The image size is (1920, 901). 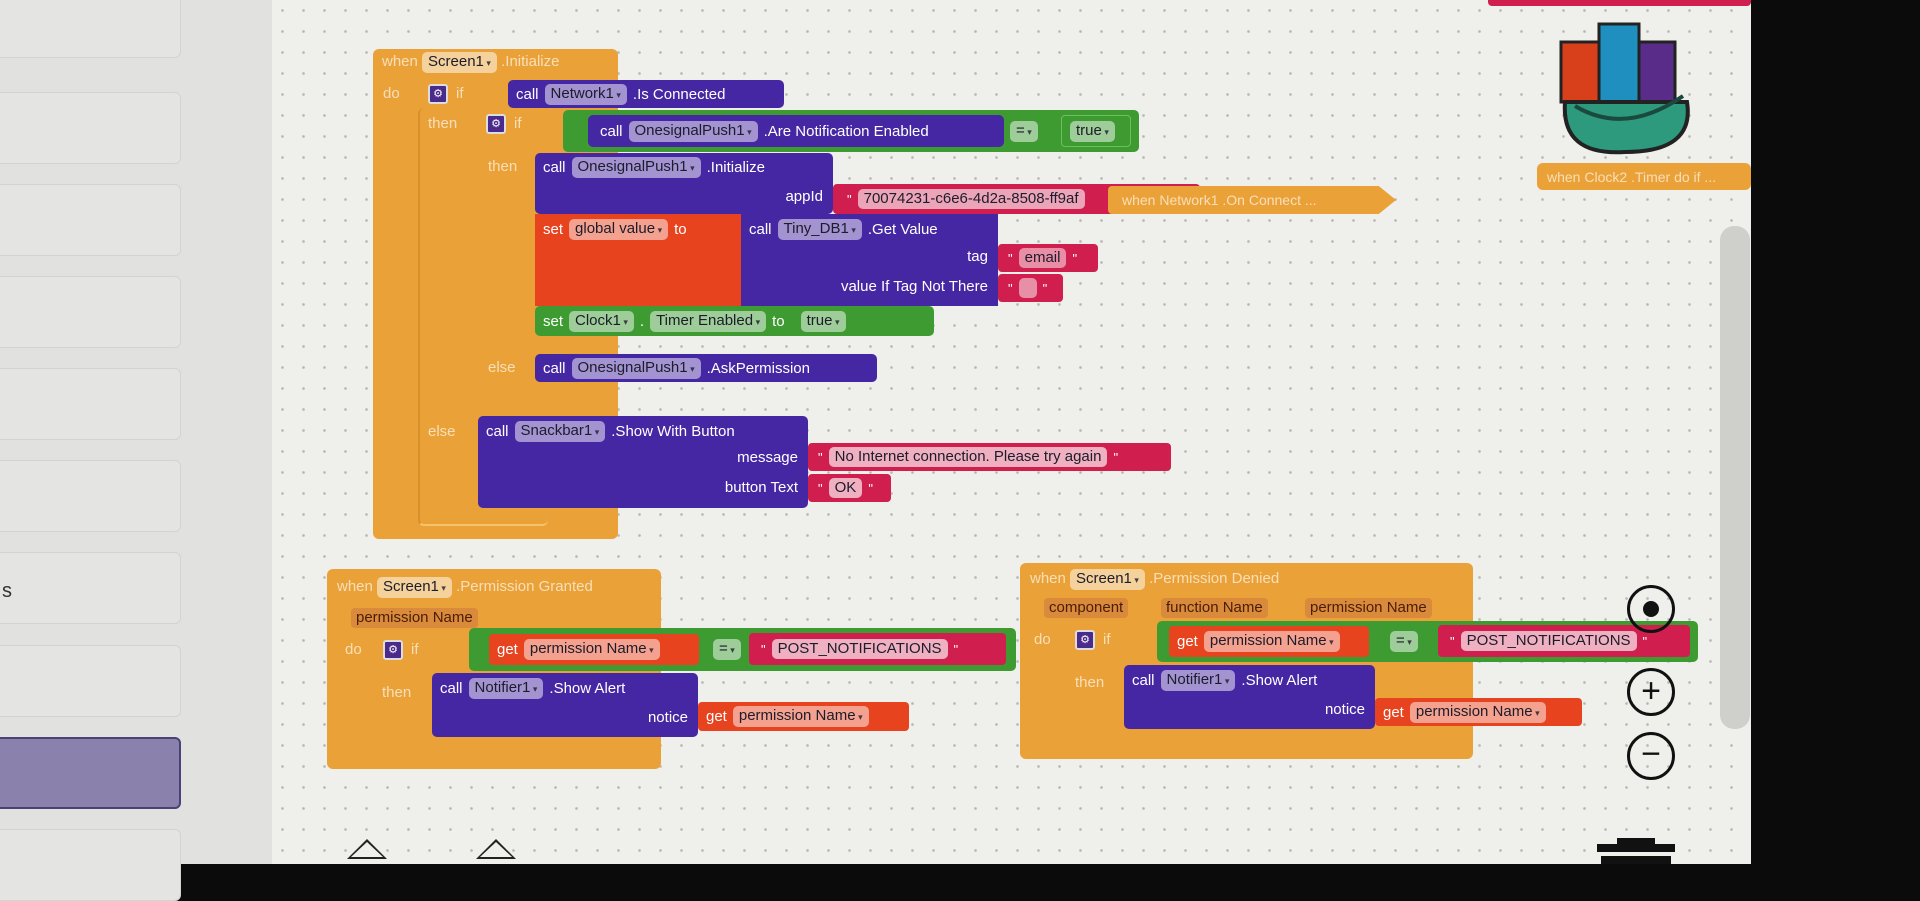 I want to click on component-dropdown: Snackbar1, so click(x=560, y=431).